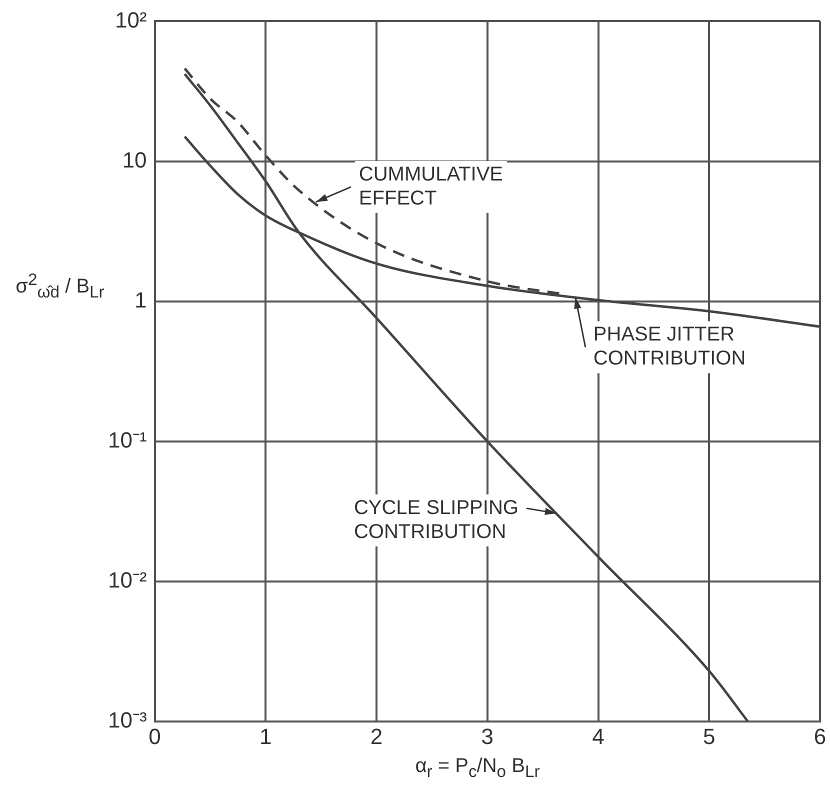 The height and width of the screenshot is (794, 830). What do you see at coordinates (131, 19) in the screenshot?
I see `y-tick-label: 10²` at bounding box center [131, 19].